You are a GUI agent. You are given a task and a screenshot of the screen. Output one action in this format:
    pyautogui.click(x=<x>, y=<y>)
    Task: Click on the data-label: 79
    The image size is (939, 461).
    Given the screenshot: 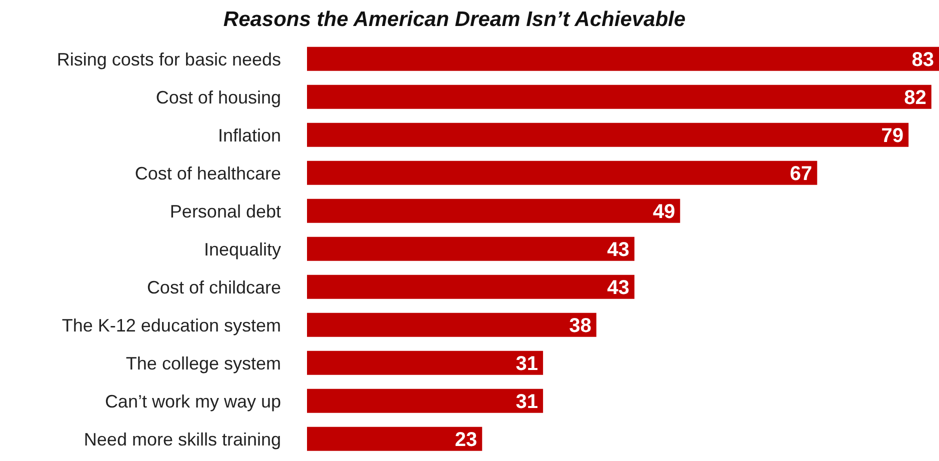 What is the action you would take?
    pyautogui.click(x=892, y=135)
    